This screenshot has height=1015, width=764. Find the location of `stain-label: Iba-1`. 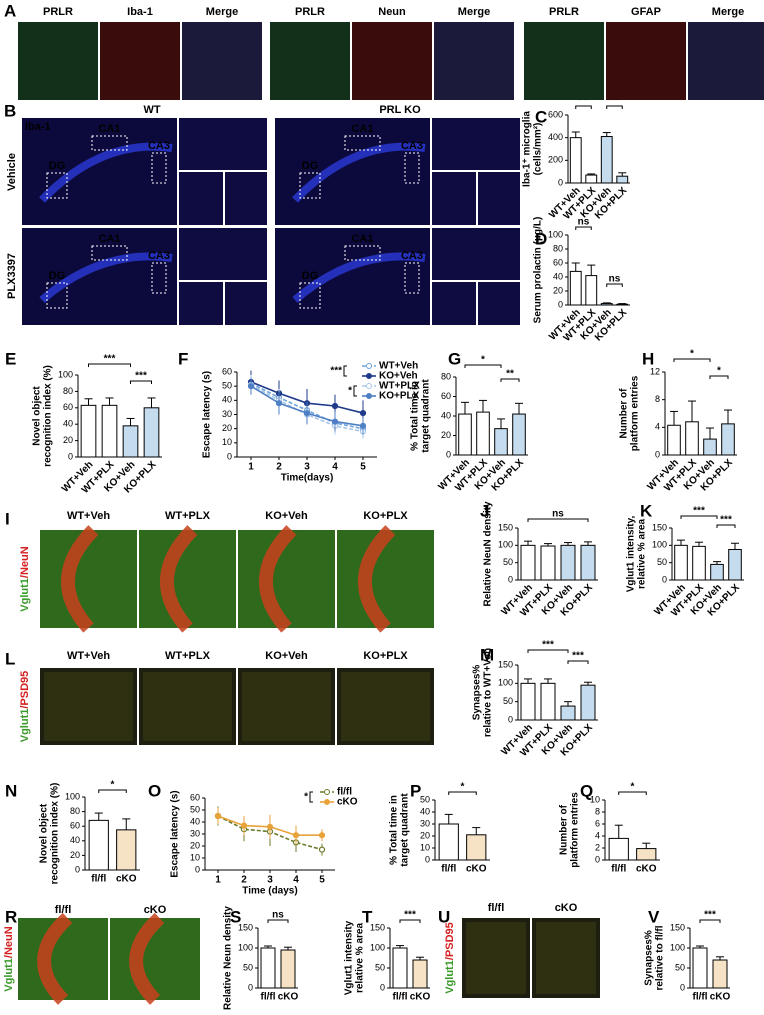

stain-label: Iba-1 is located at coordinates (38, 127).